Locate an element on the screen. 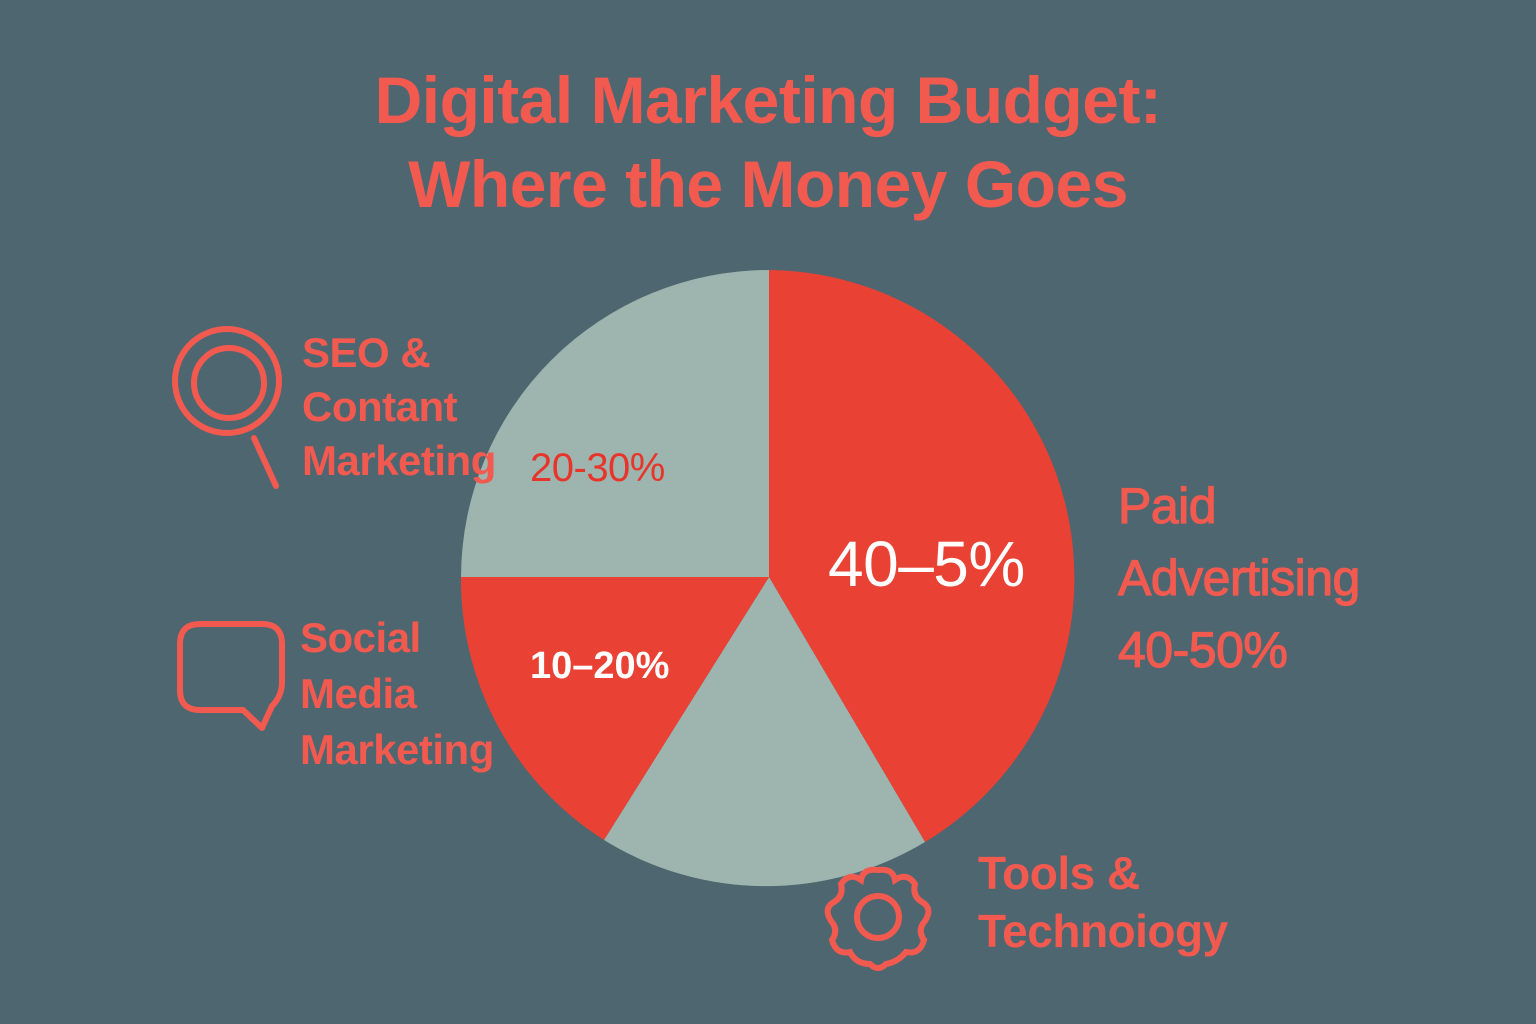 Image resolution: width=1536 pixels, height=1024 pixels. slice-tools-technology is located at coordinates (764, 732).